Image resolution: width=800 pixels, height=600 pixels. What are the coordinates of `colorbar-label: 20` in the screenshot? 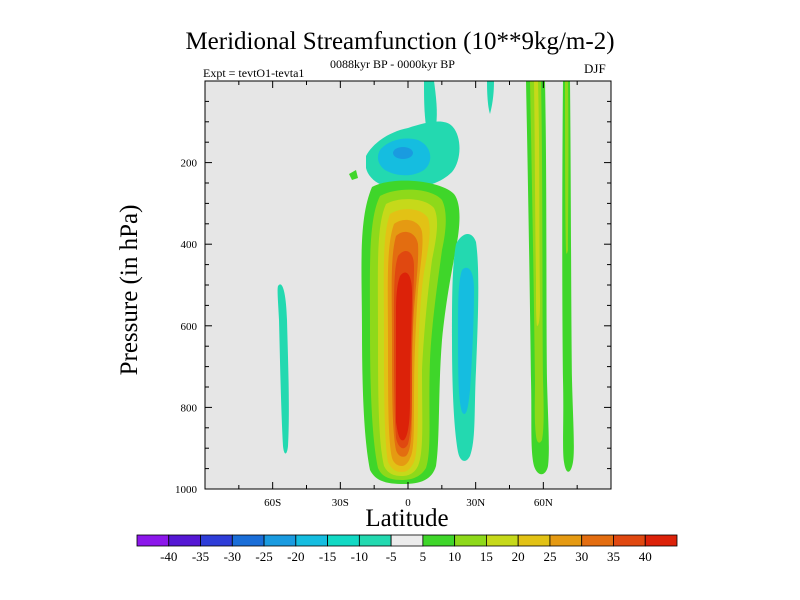 It's located at (518, 556).